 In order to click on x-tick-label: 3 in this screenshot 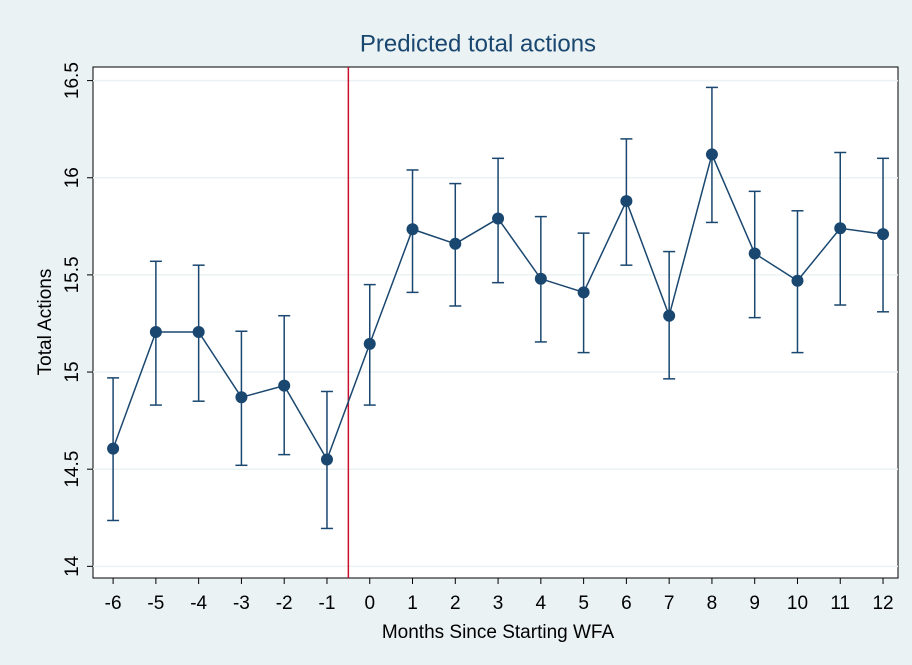, I will do `click(498, 603)`.